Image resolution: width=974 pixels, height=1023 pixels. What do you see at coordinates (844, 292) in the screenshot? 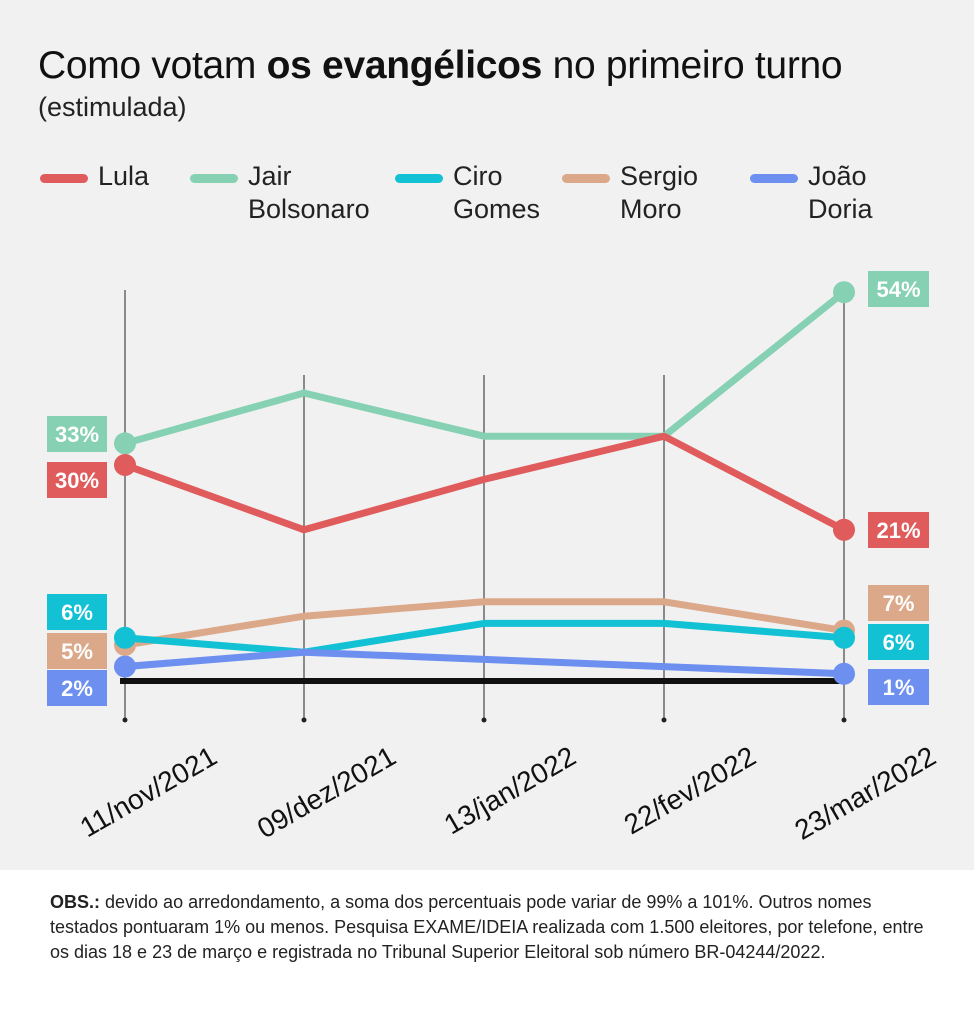
I see `point-end-jair-bolsonaro` at bounding box center [844, 292].